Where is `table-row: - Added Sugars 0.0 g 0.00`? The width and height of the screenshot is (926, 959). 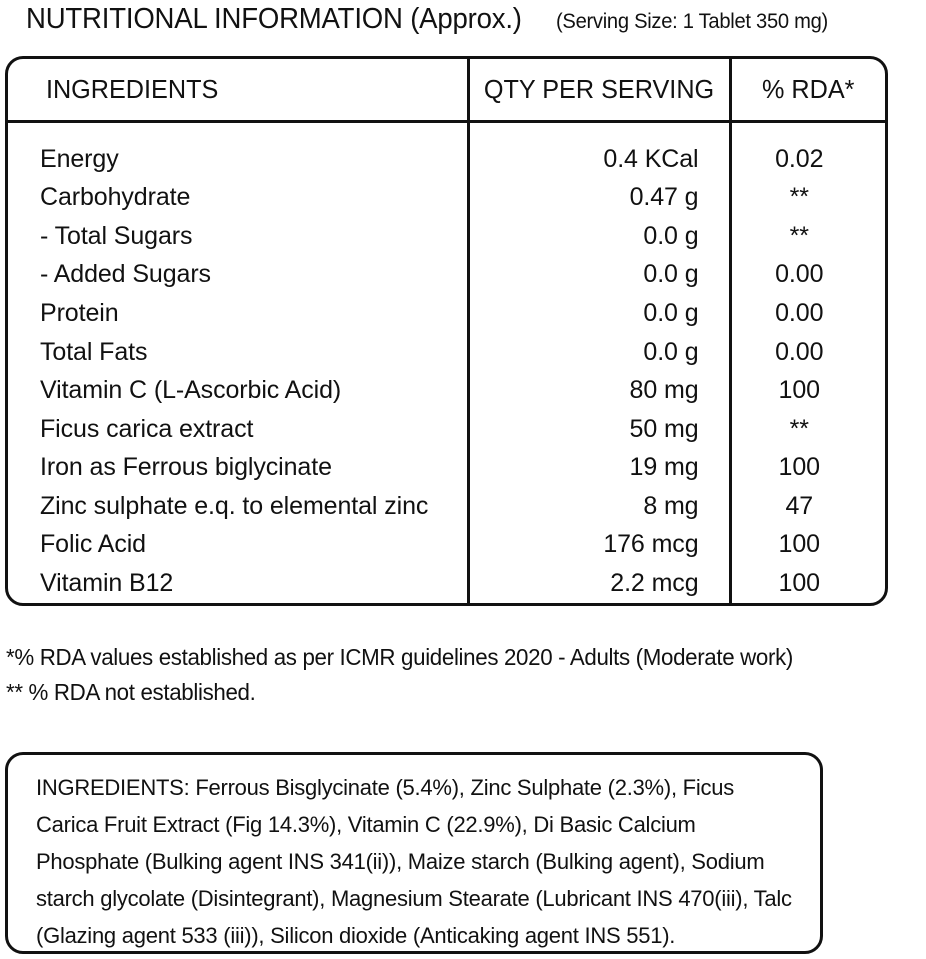 table-row: - Added Sugars 0.0 g 0.00 is located at coordinates (446, 275).